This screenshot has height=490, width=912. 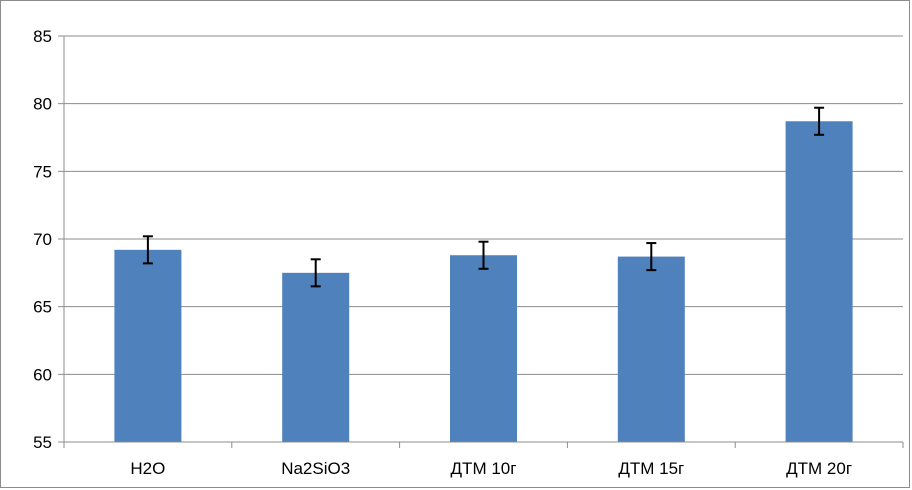 I want to click on x-tick-label: H2O, so click(x=147, y=468).